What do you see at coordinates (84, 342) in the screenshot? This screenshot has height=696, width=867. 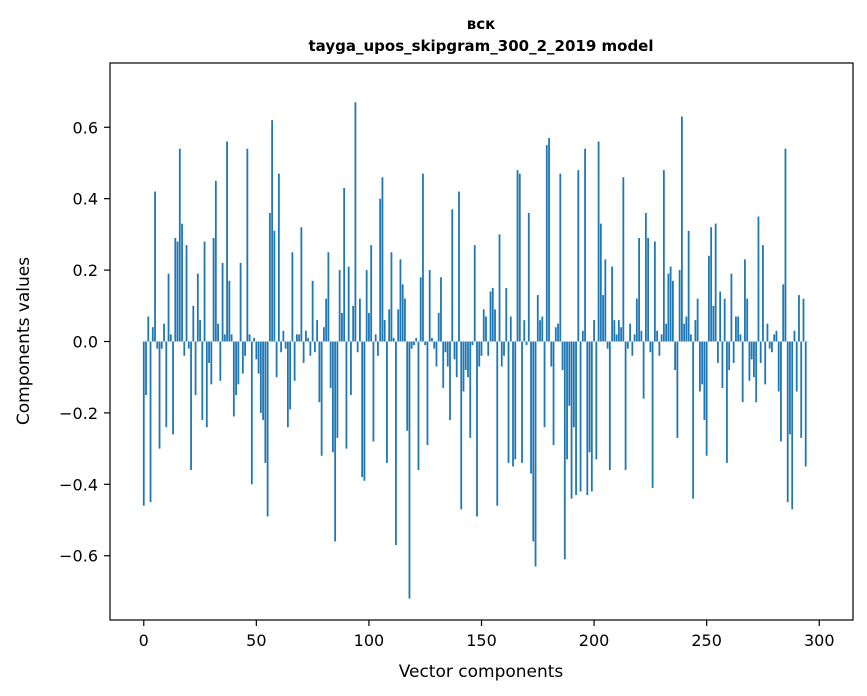 I see `y-axis-ticks: −0.6 −0.4 −0.2 0.0 0.2 0.4 0.6` at bounding box center [84, 342].